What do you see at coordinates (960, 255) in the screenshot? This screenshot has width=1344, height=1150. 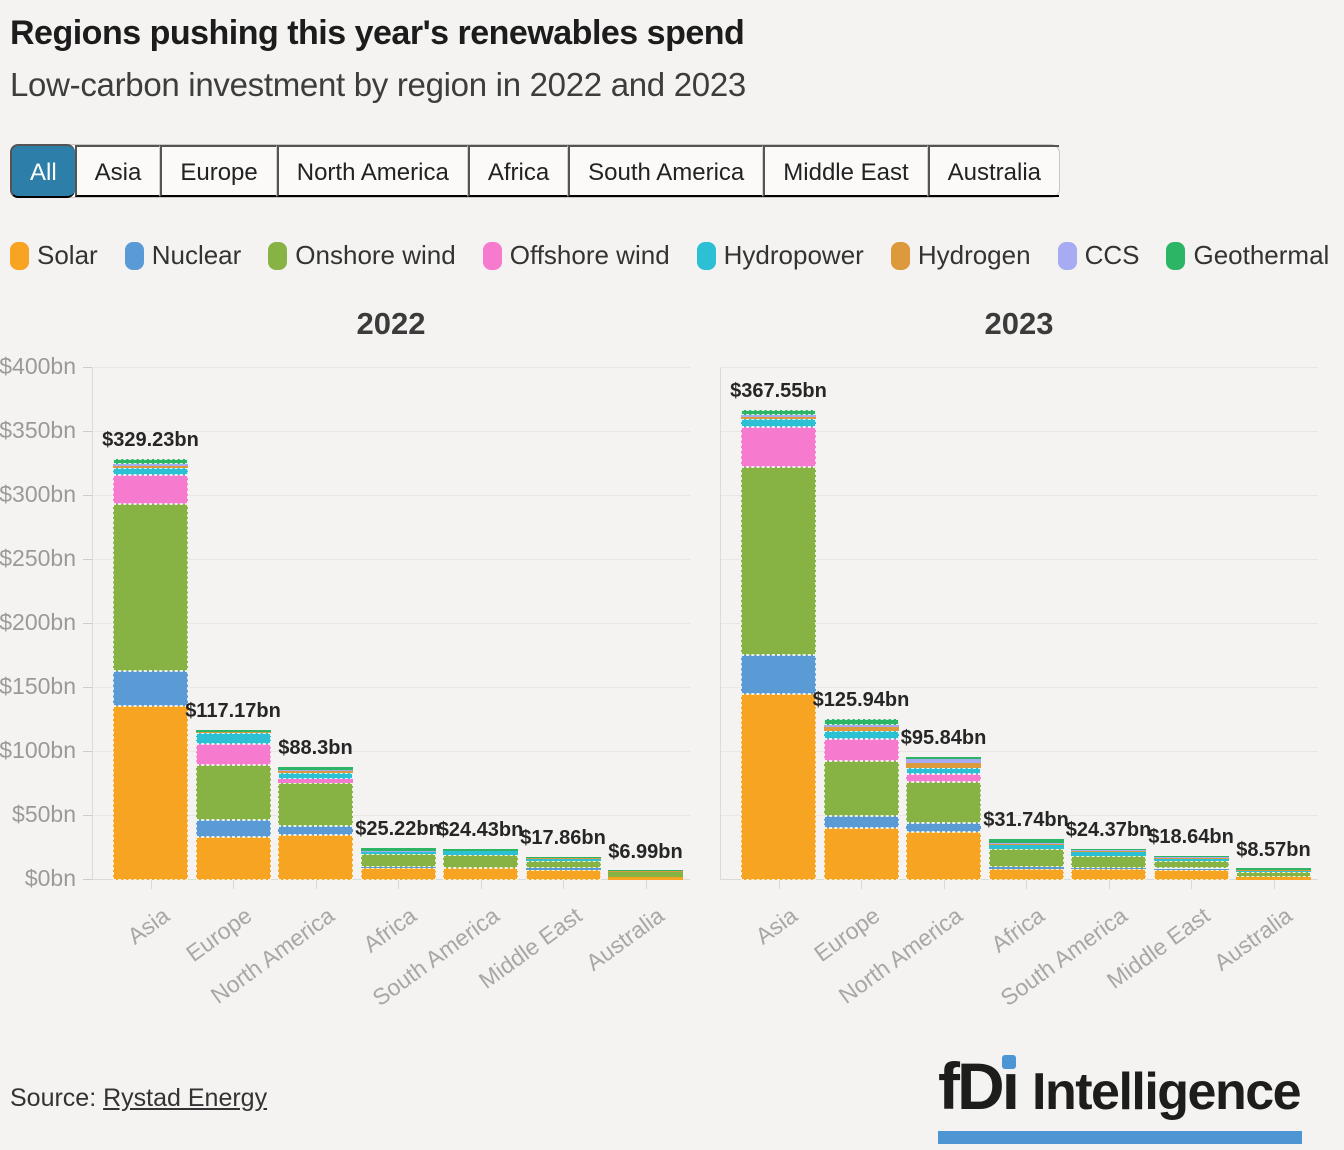 I see `legend-item-hydrogen: Hydrogen` at bounding box center [960, 255].